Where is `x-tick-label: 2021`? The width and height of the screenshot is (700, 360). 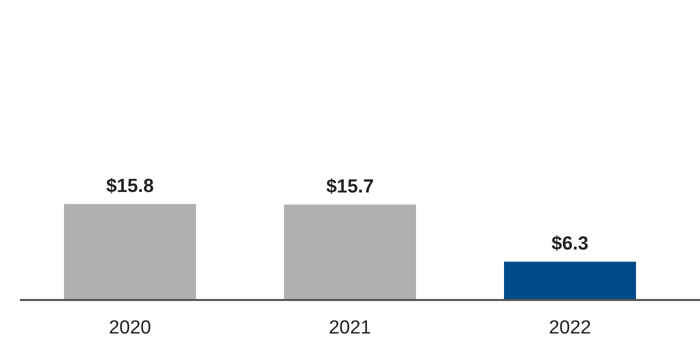 x-tick-label: 2021 is located at coordinates (350, 327).